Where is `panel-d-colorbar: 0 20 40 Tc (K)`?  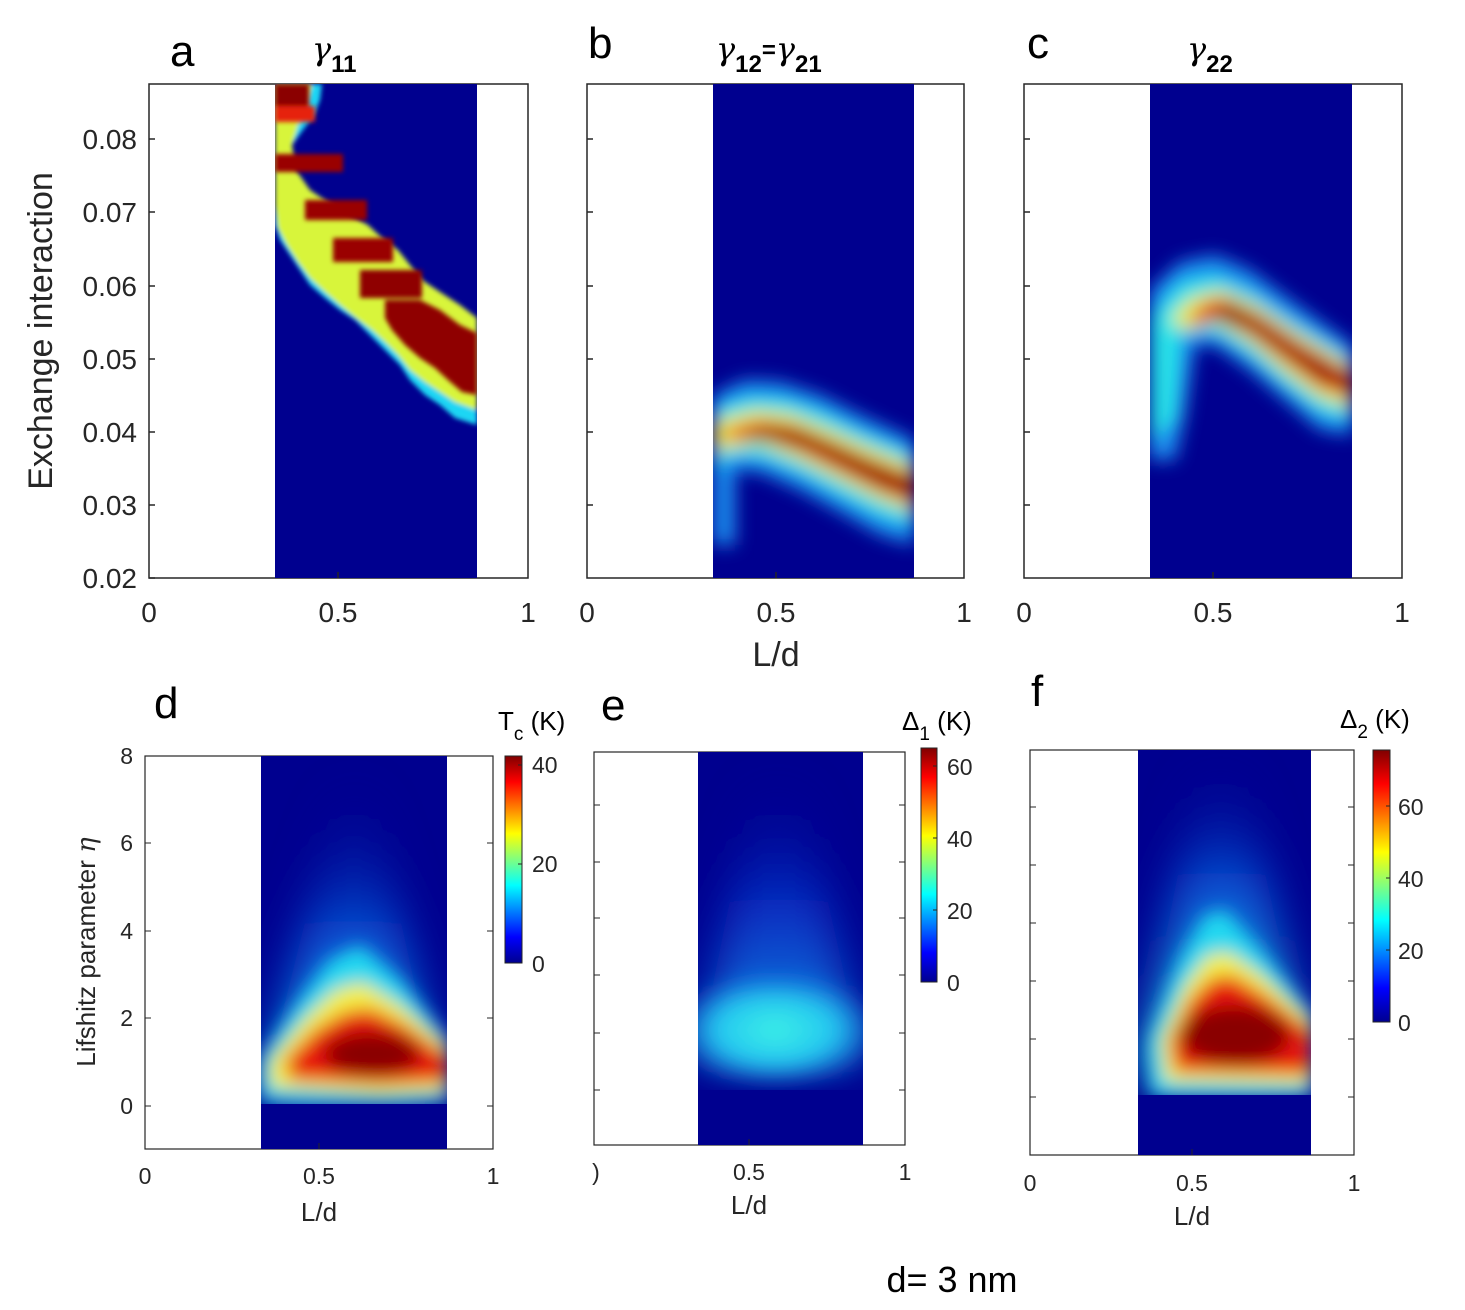 panel-d-colorbar: 0 20 40 Tc (K) is located at coordinates (531, 841).